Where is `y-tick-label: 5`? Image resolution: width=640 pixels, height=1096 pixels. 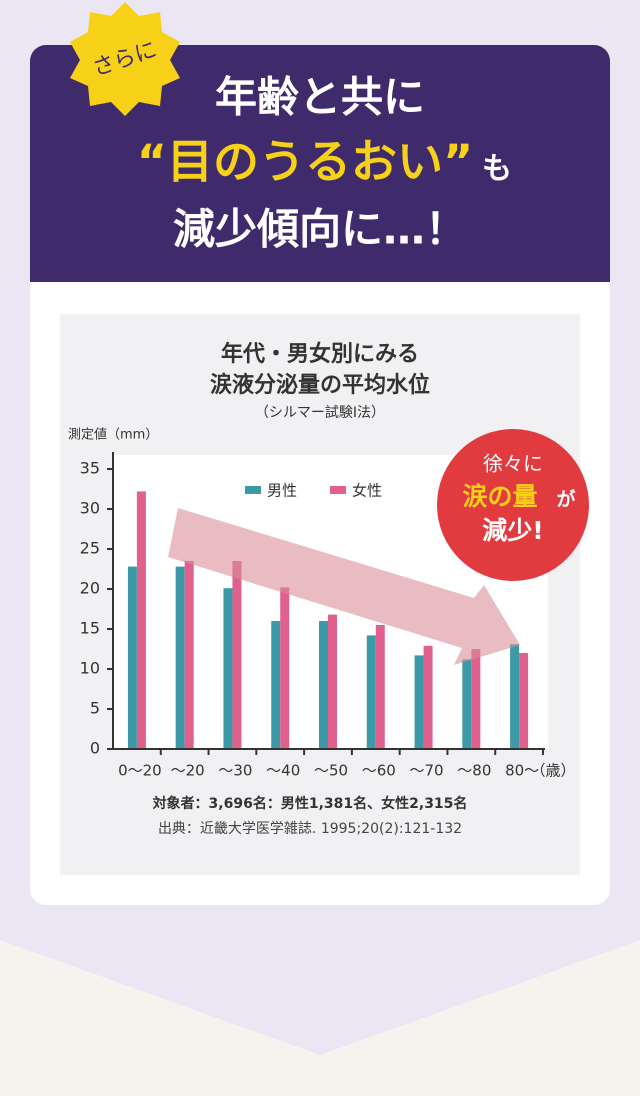
y-tick-label: 5 is located at coordinates (95, 708).